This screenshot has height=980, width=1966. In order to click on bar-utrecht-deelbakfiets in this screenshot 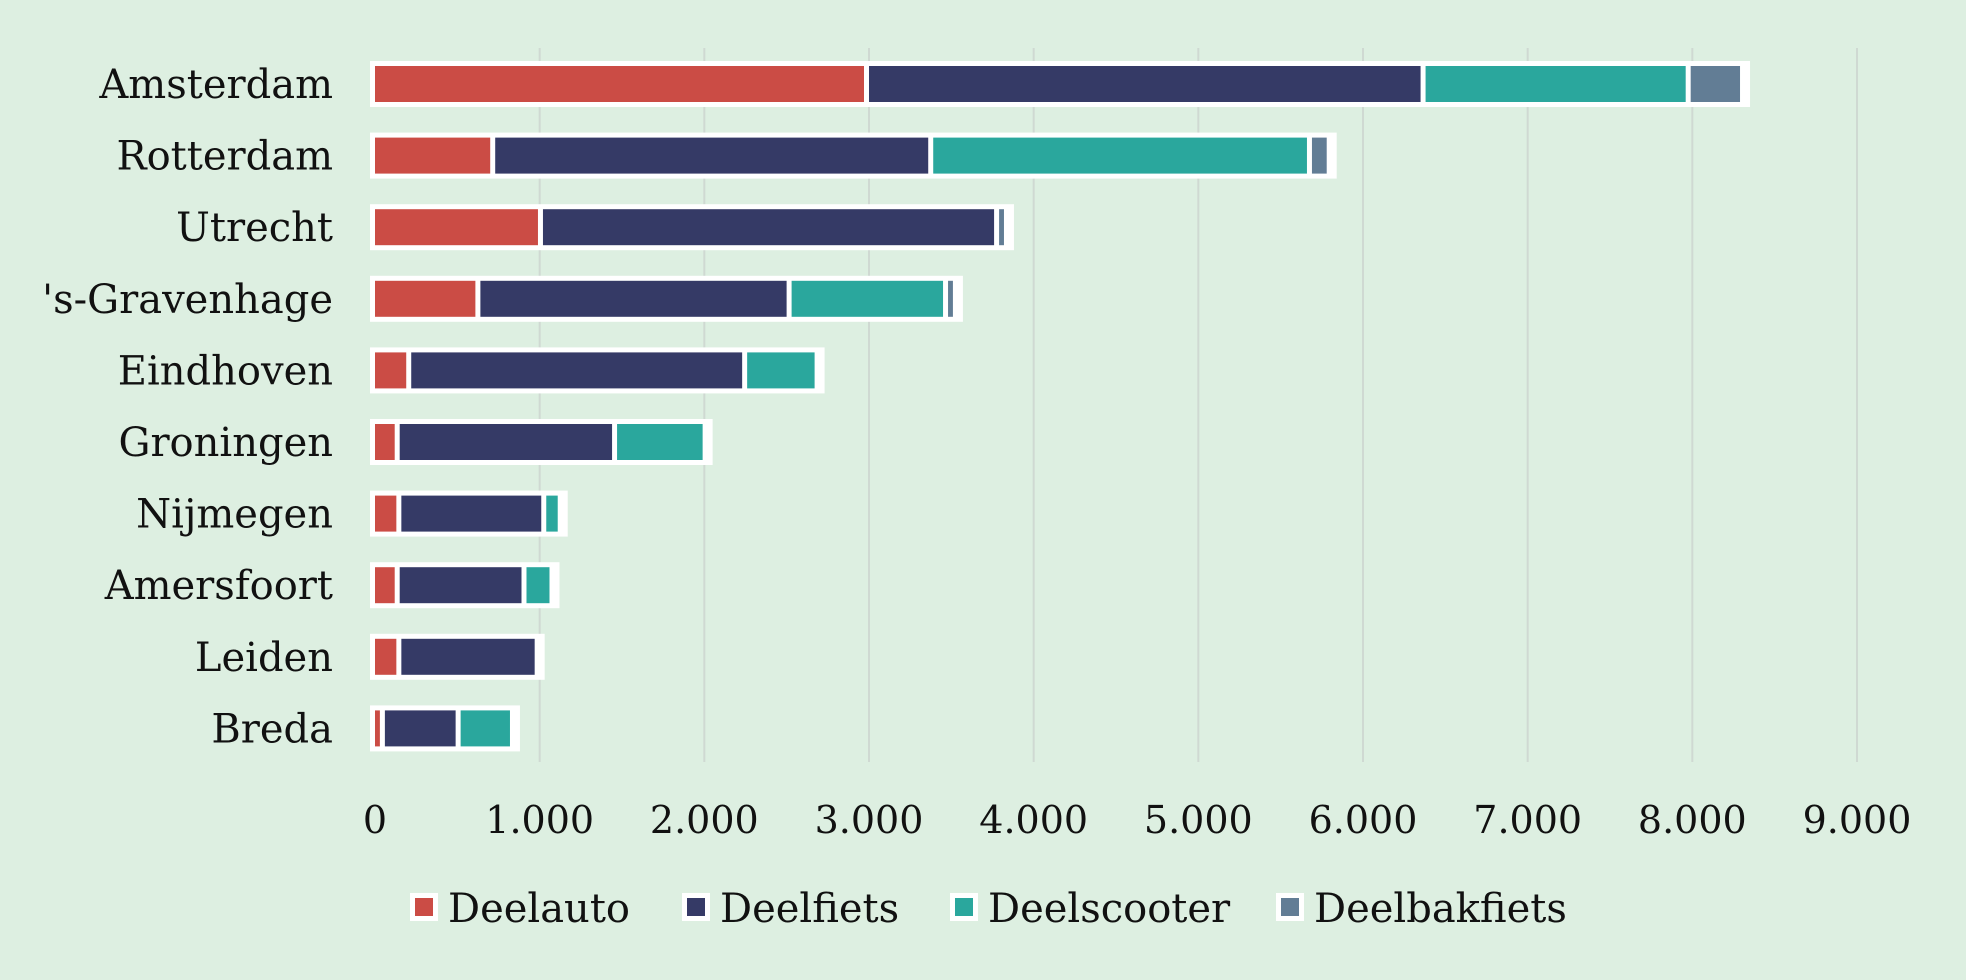, I will do `click(1001, 227)`.